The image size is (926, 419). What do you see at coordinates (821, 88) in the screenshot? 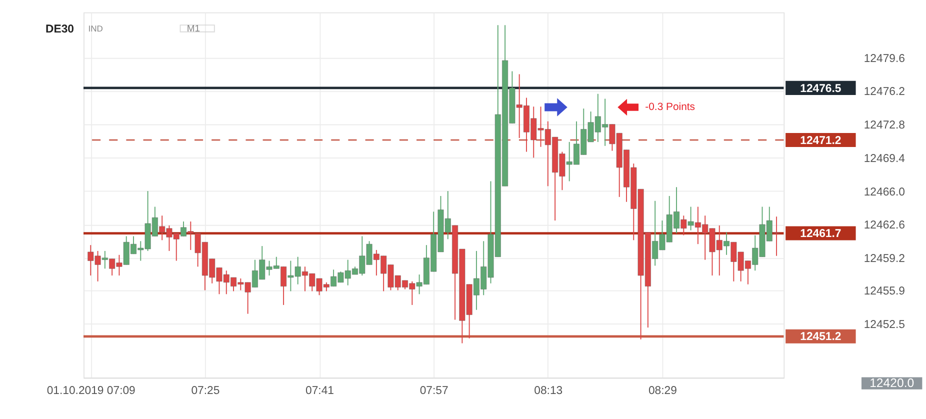
I see `ref-line-label: 12476.5` at bounding box center [821, 88].